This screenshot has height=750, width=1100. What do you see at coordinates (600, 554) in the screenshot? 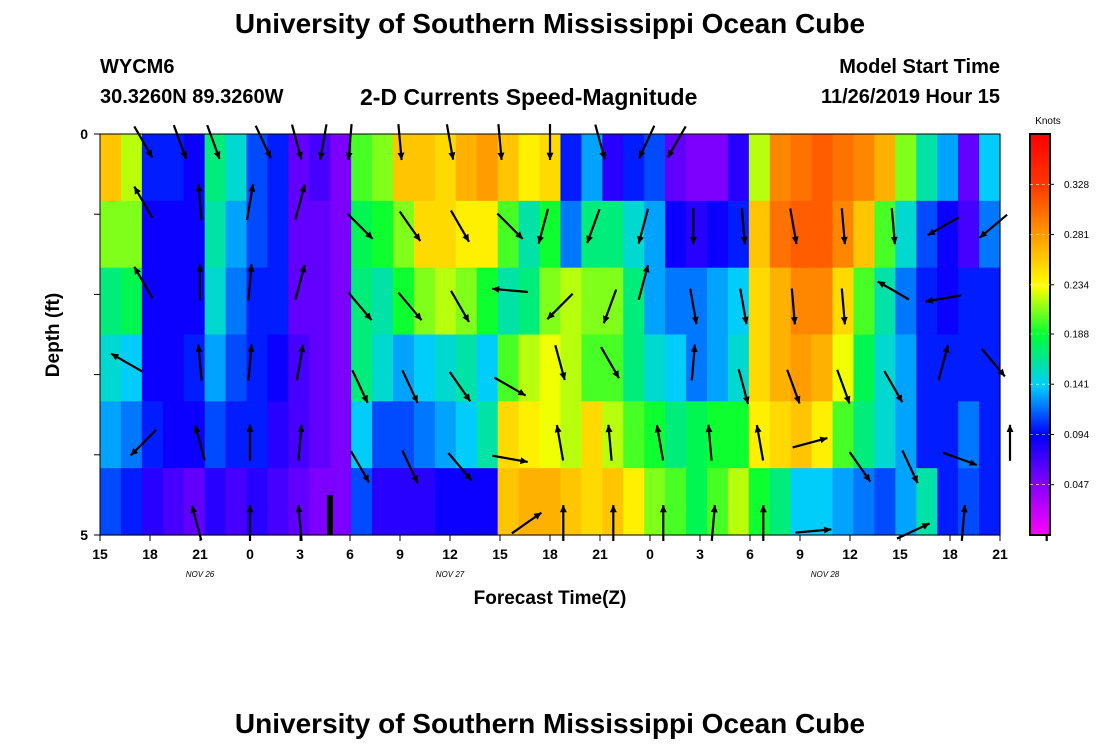
I see `x-tick-label: 21` at bounding box center [600, 554].